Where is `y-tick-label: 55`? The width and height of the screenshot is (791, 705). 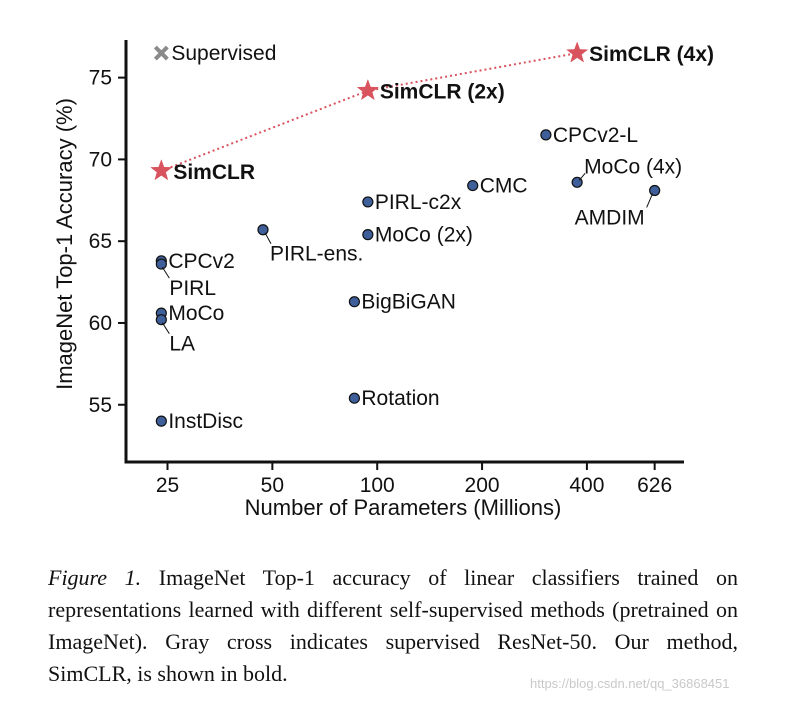 y-tick-label: 55 is located at coordinates (100, 405).